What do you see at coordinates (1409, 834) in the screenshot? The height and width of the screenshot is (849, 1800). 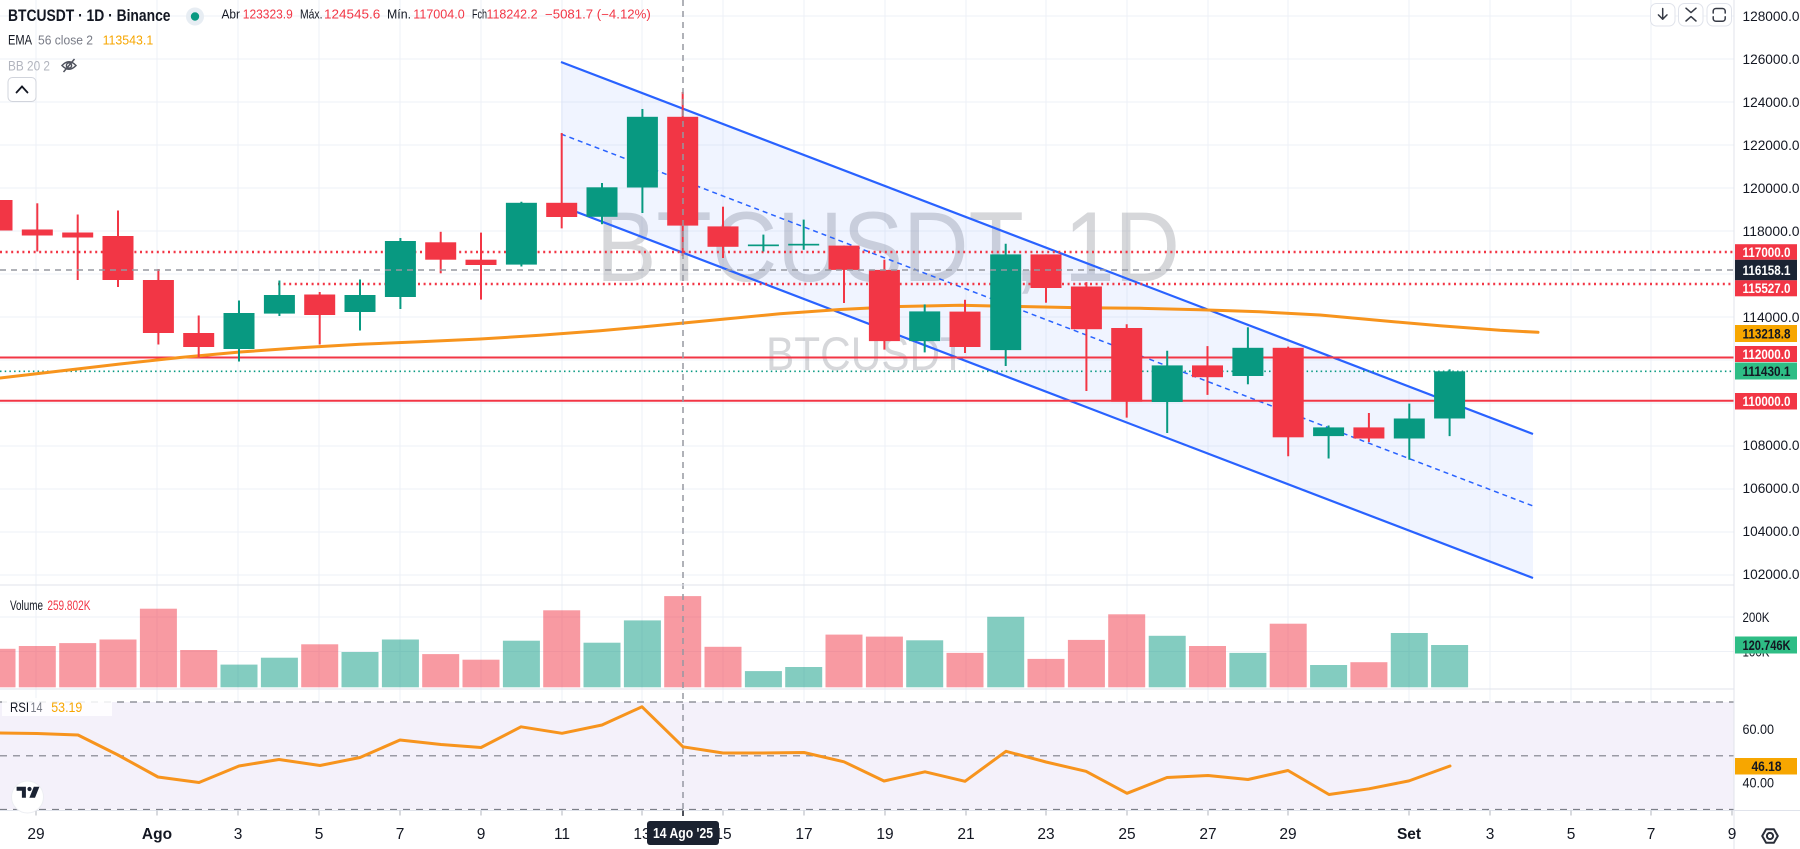 I see `svg-text: Set` at bounding box center [1409, 834].